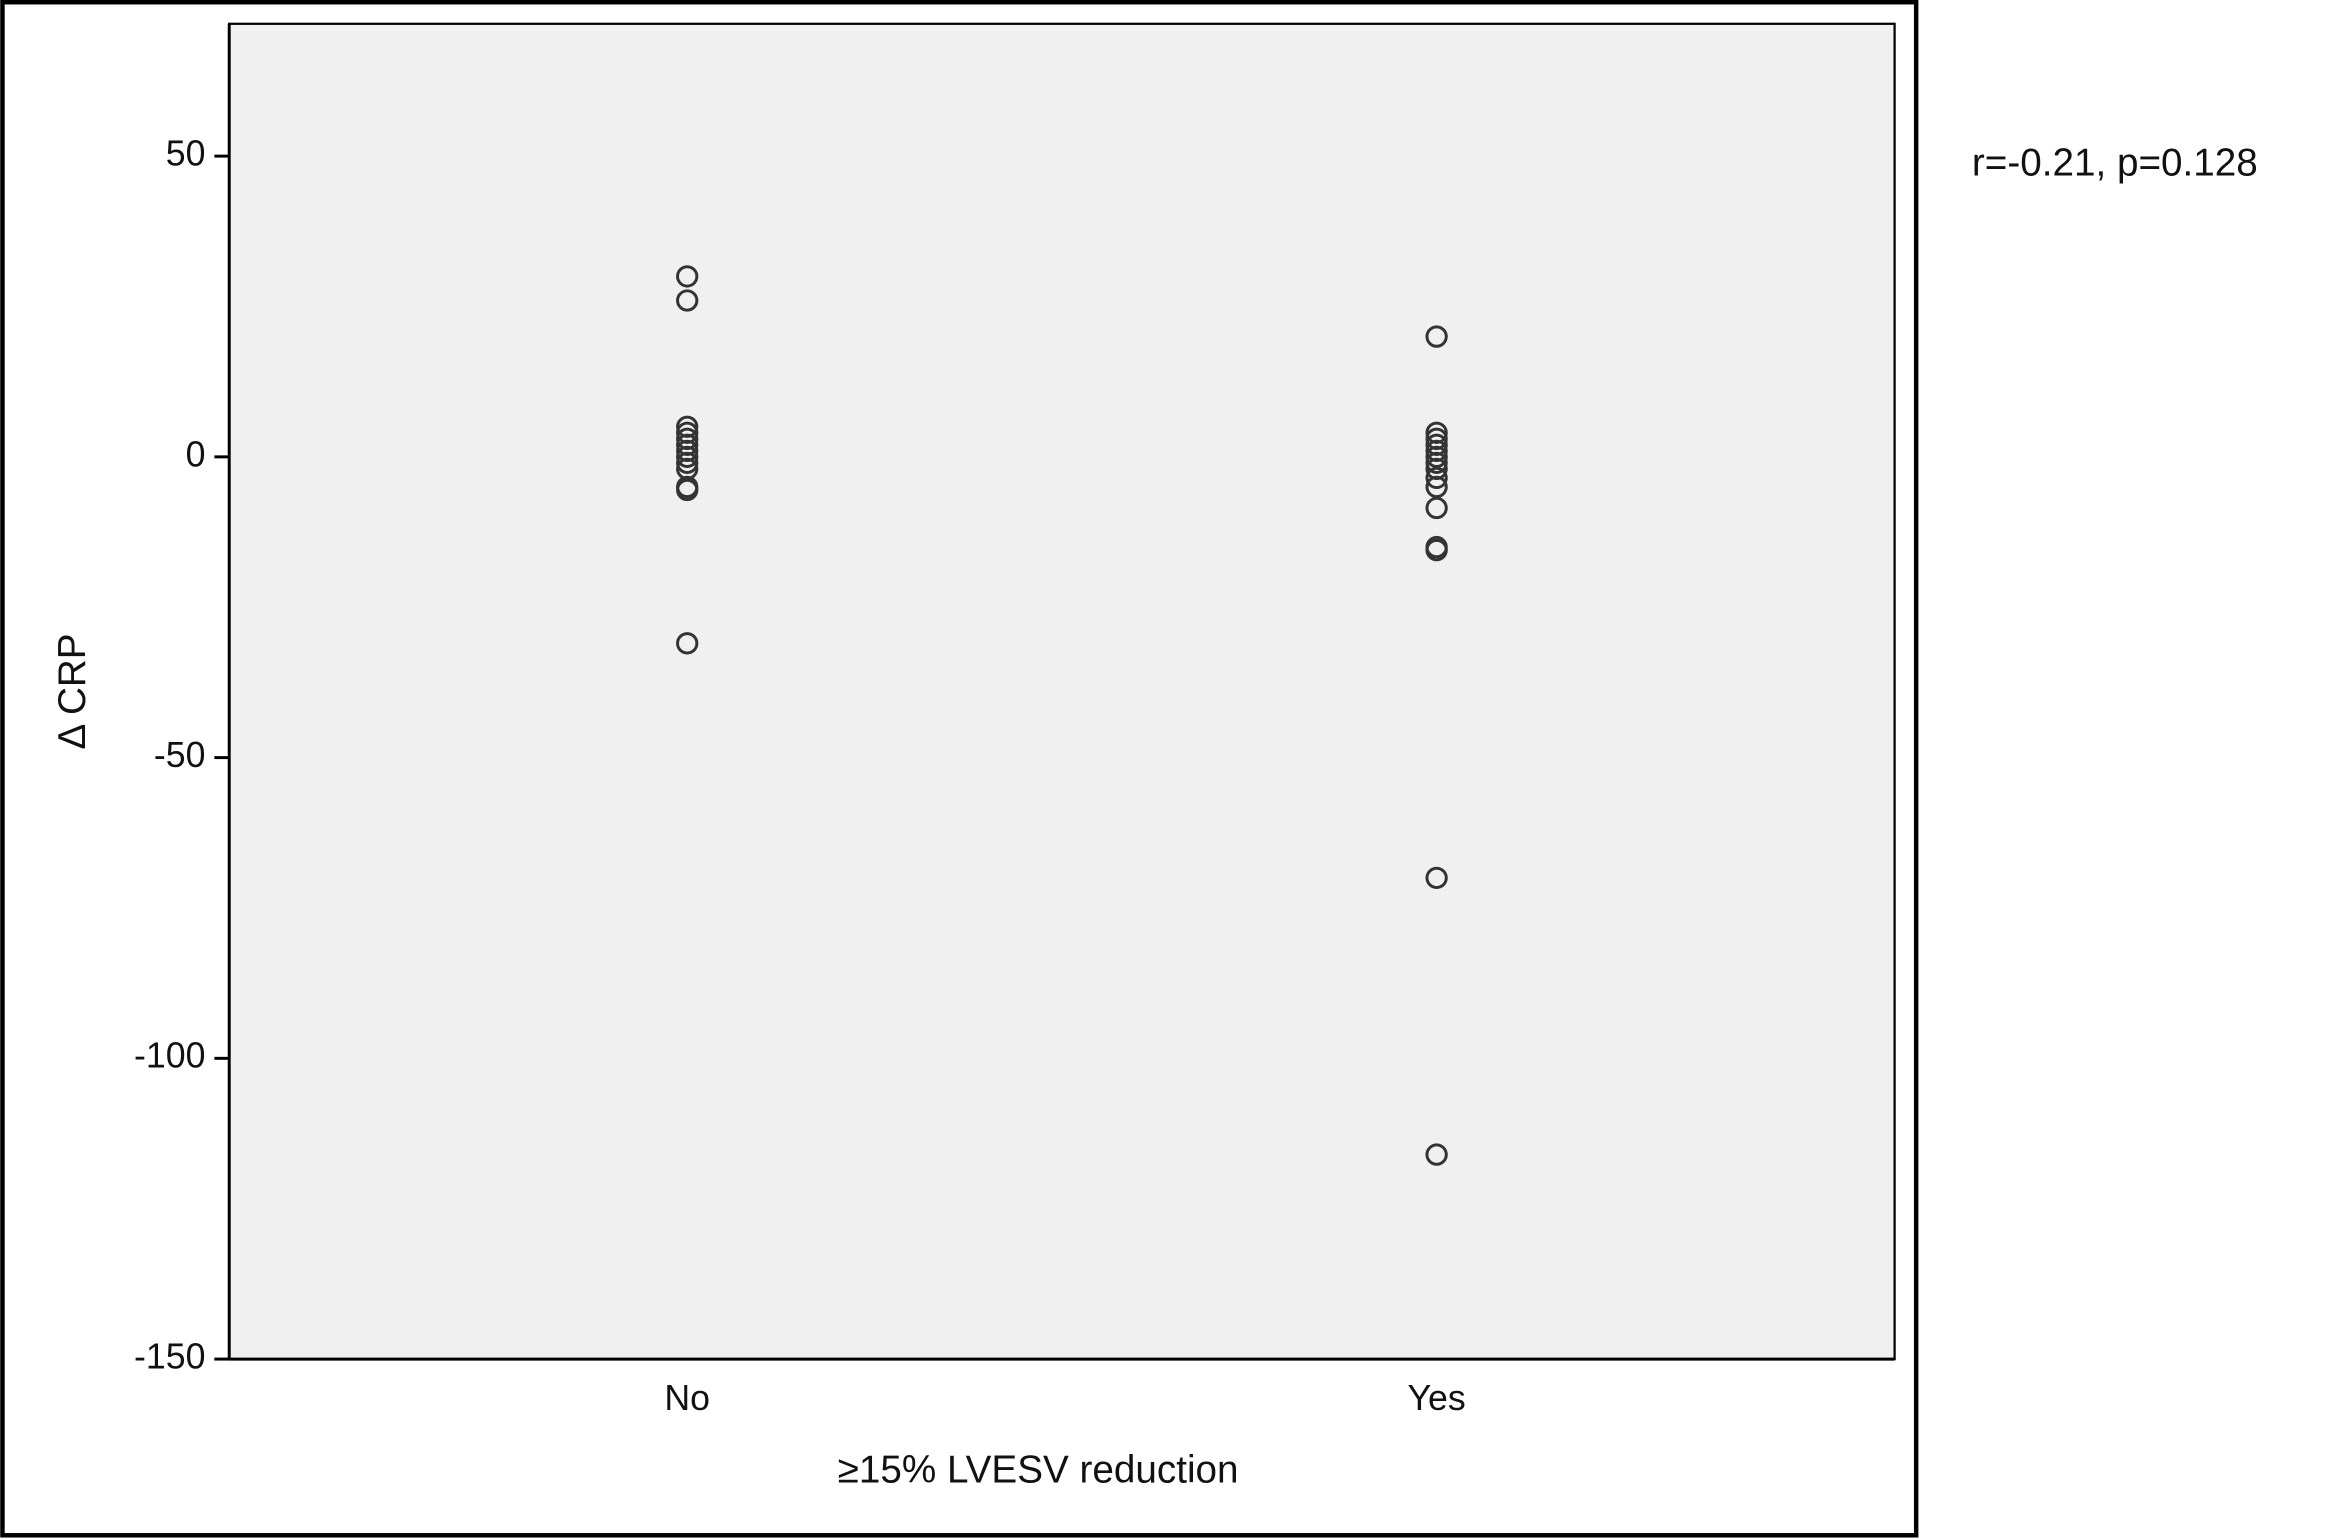 The height and width of the screenshot is (1539, 2332). Describe the element at coordinates (169, 1056) in the screenshot. I see `y-tick-label: -100` at that location.